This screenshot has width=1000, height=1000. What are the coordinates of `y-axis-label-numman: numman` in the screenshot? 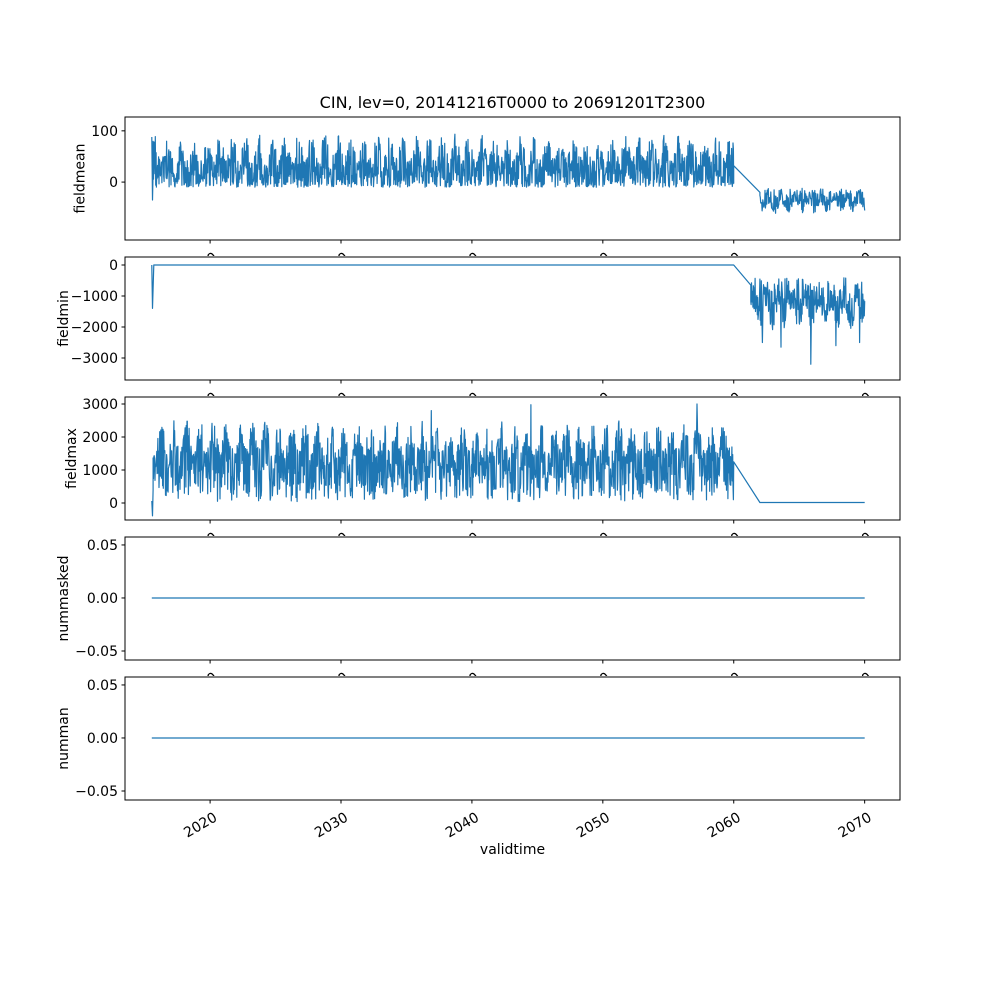 It's located at (64, 738).